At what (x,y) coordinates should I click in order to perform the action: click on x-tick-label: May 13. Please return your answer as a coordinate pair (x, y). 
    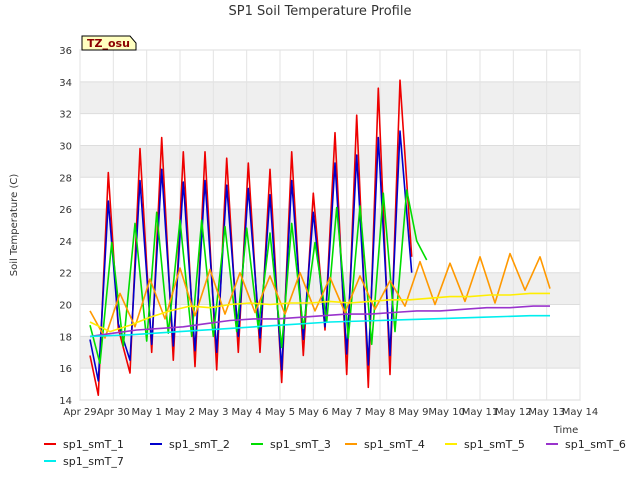
    Looking at the image, I should click on (546, 412).